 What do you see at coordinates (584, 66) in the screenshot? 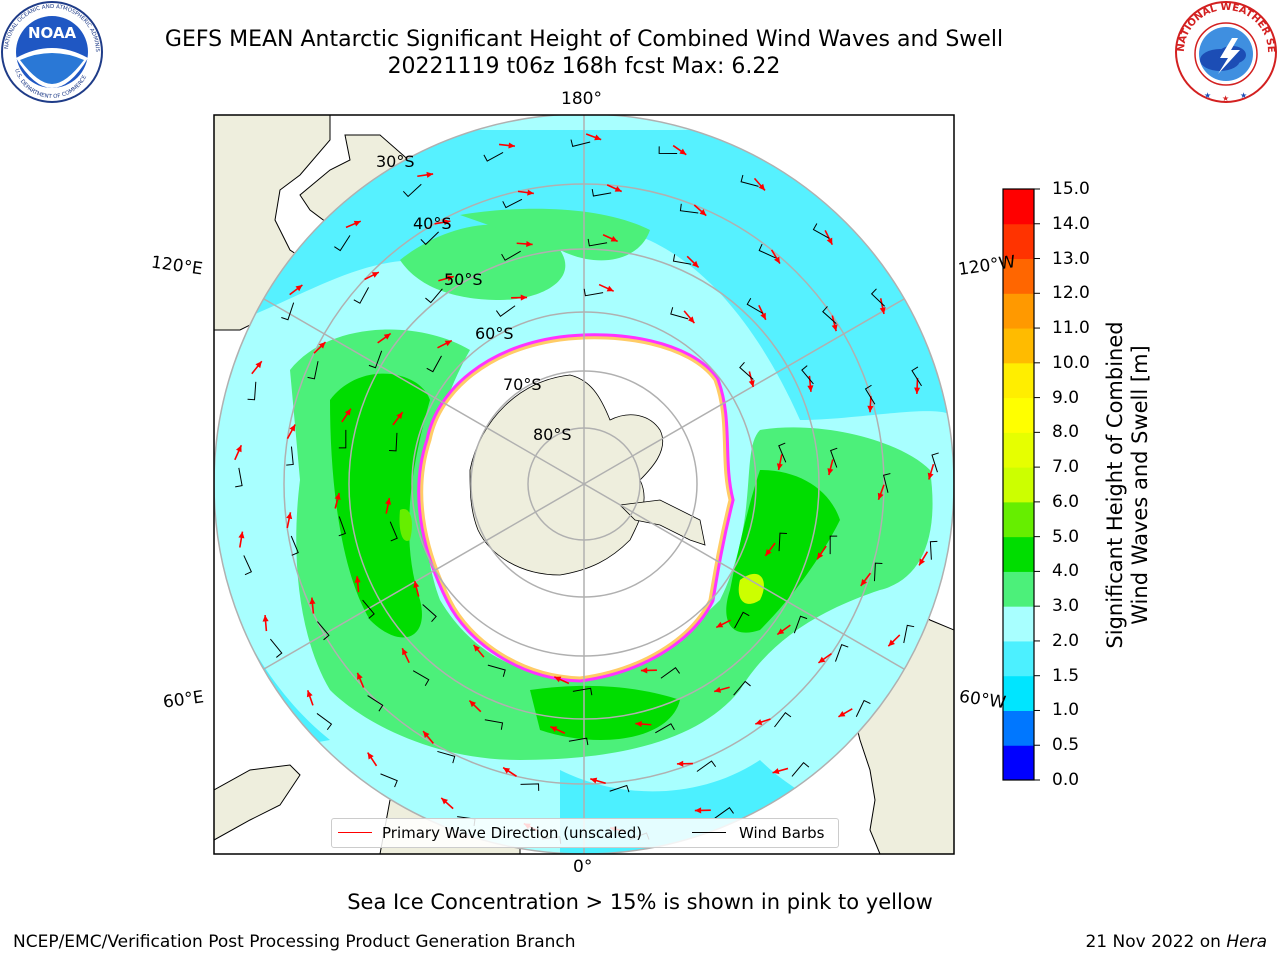
I see `map-subtitle: 20221119 t06z 168h fcst Max: 6.22` at bounding box center [584, 66].